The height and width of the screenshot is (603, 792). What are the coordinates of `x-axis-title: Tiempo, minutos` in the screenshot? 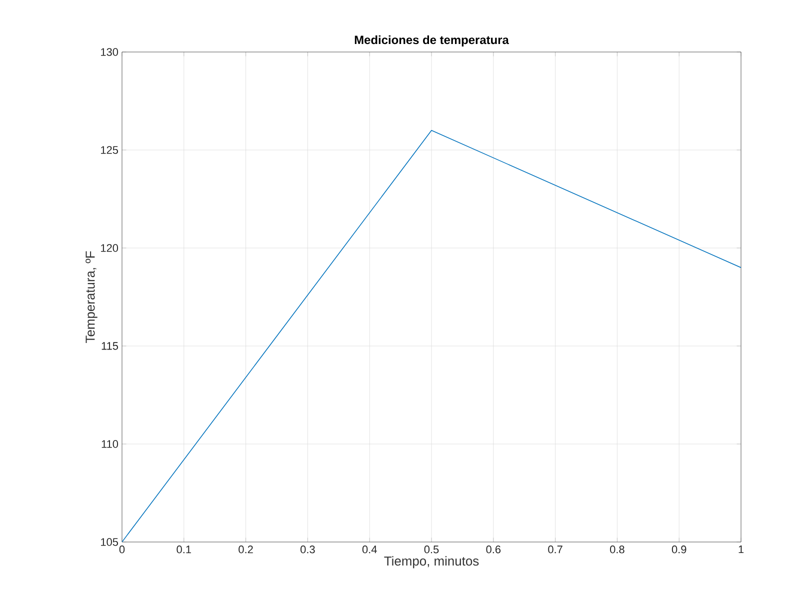 It's located at (431, 562).